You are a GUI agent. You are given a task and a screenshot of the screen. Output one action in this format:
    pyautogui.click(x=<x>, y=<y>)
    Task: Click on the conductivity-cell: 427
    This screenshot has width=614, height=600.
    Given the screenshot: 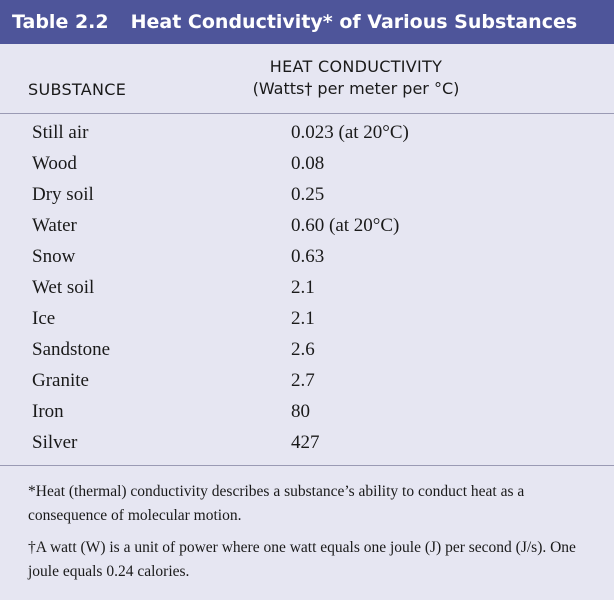 What is the action you would take?
    pyautogui.click(x=305, y=442)
    